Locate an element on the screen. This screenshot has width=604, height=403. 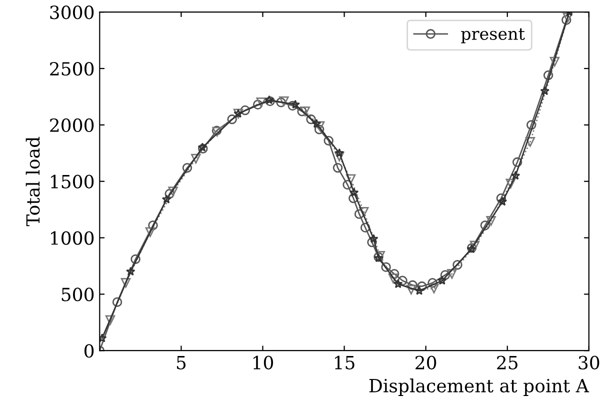
y-tick-label: 3000 is located at coordinates (72, 13).